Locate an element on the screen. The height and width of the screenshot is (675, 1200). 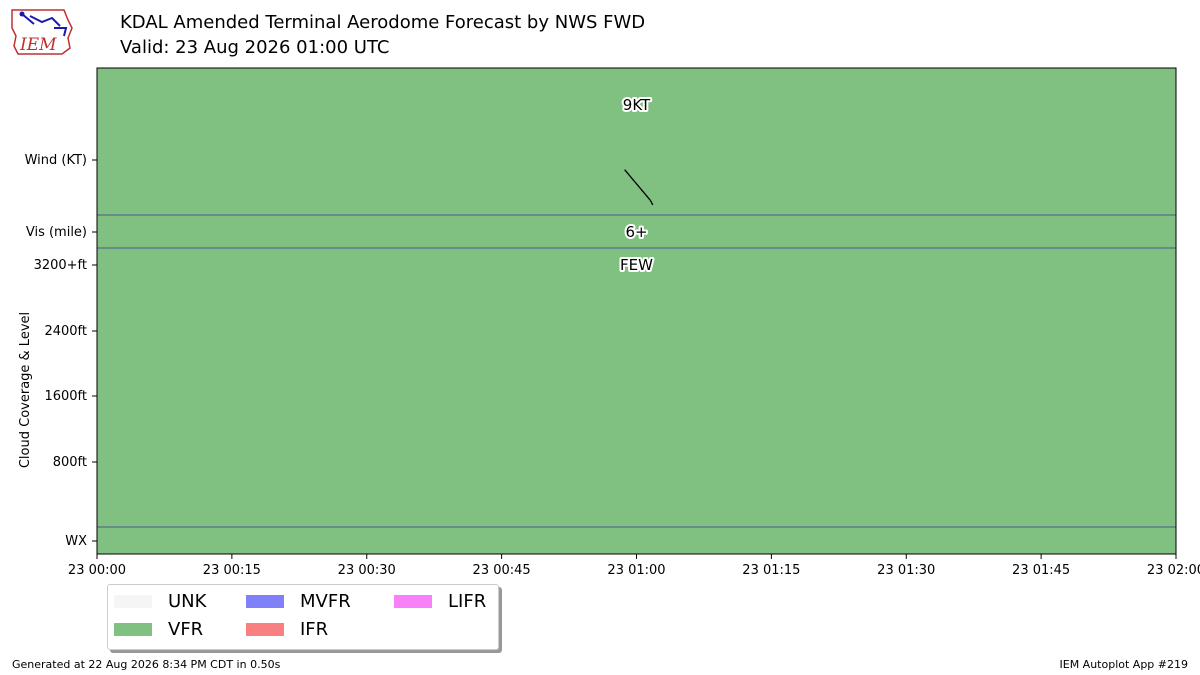
wind-barb-flag is located at coordinates (651, 203).